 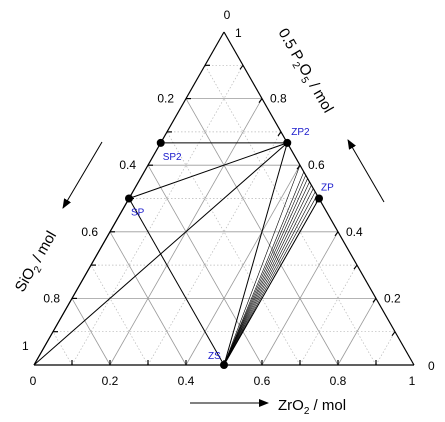 What do you see at coordinates (287, 143) in the screenshot?
I see `point-zp2` at bounding box center [287, 143].